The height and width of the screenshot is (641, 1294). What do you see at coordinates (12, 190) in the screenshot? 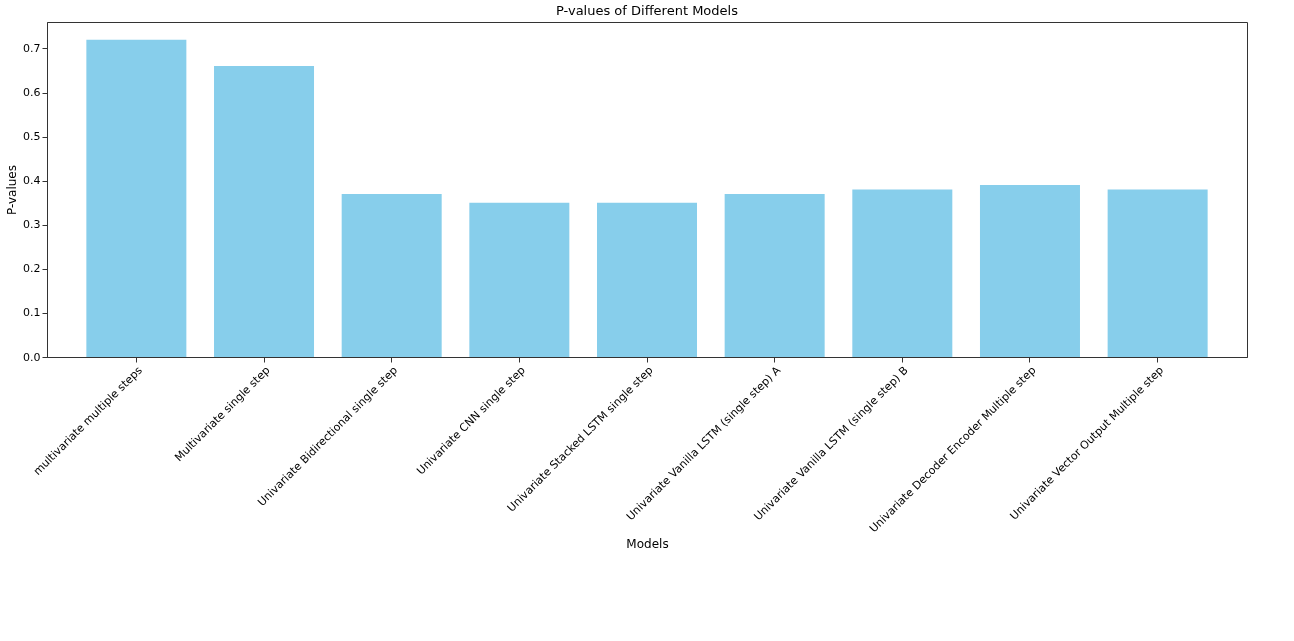
I see `y-axis-title: P-values` at bounding box center [12, 190].